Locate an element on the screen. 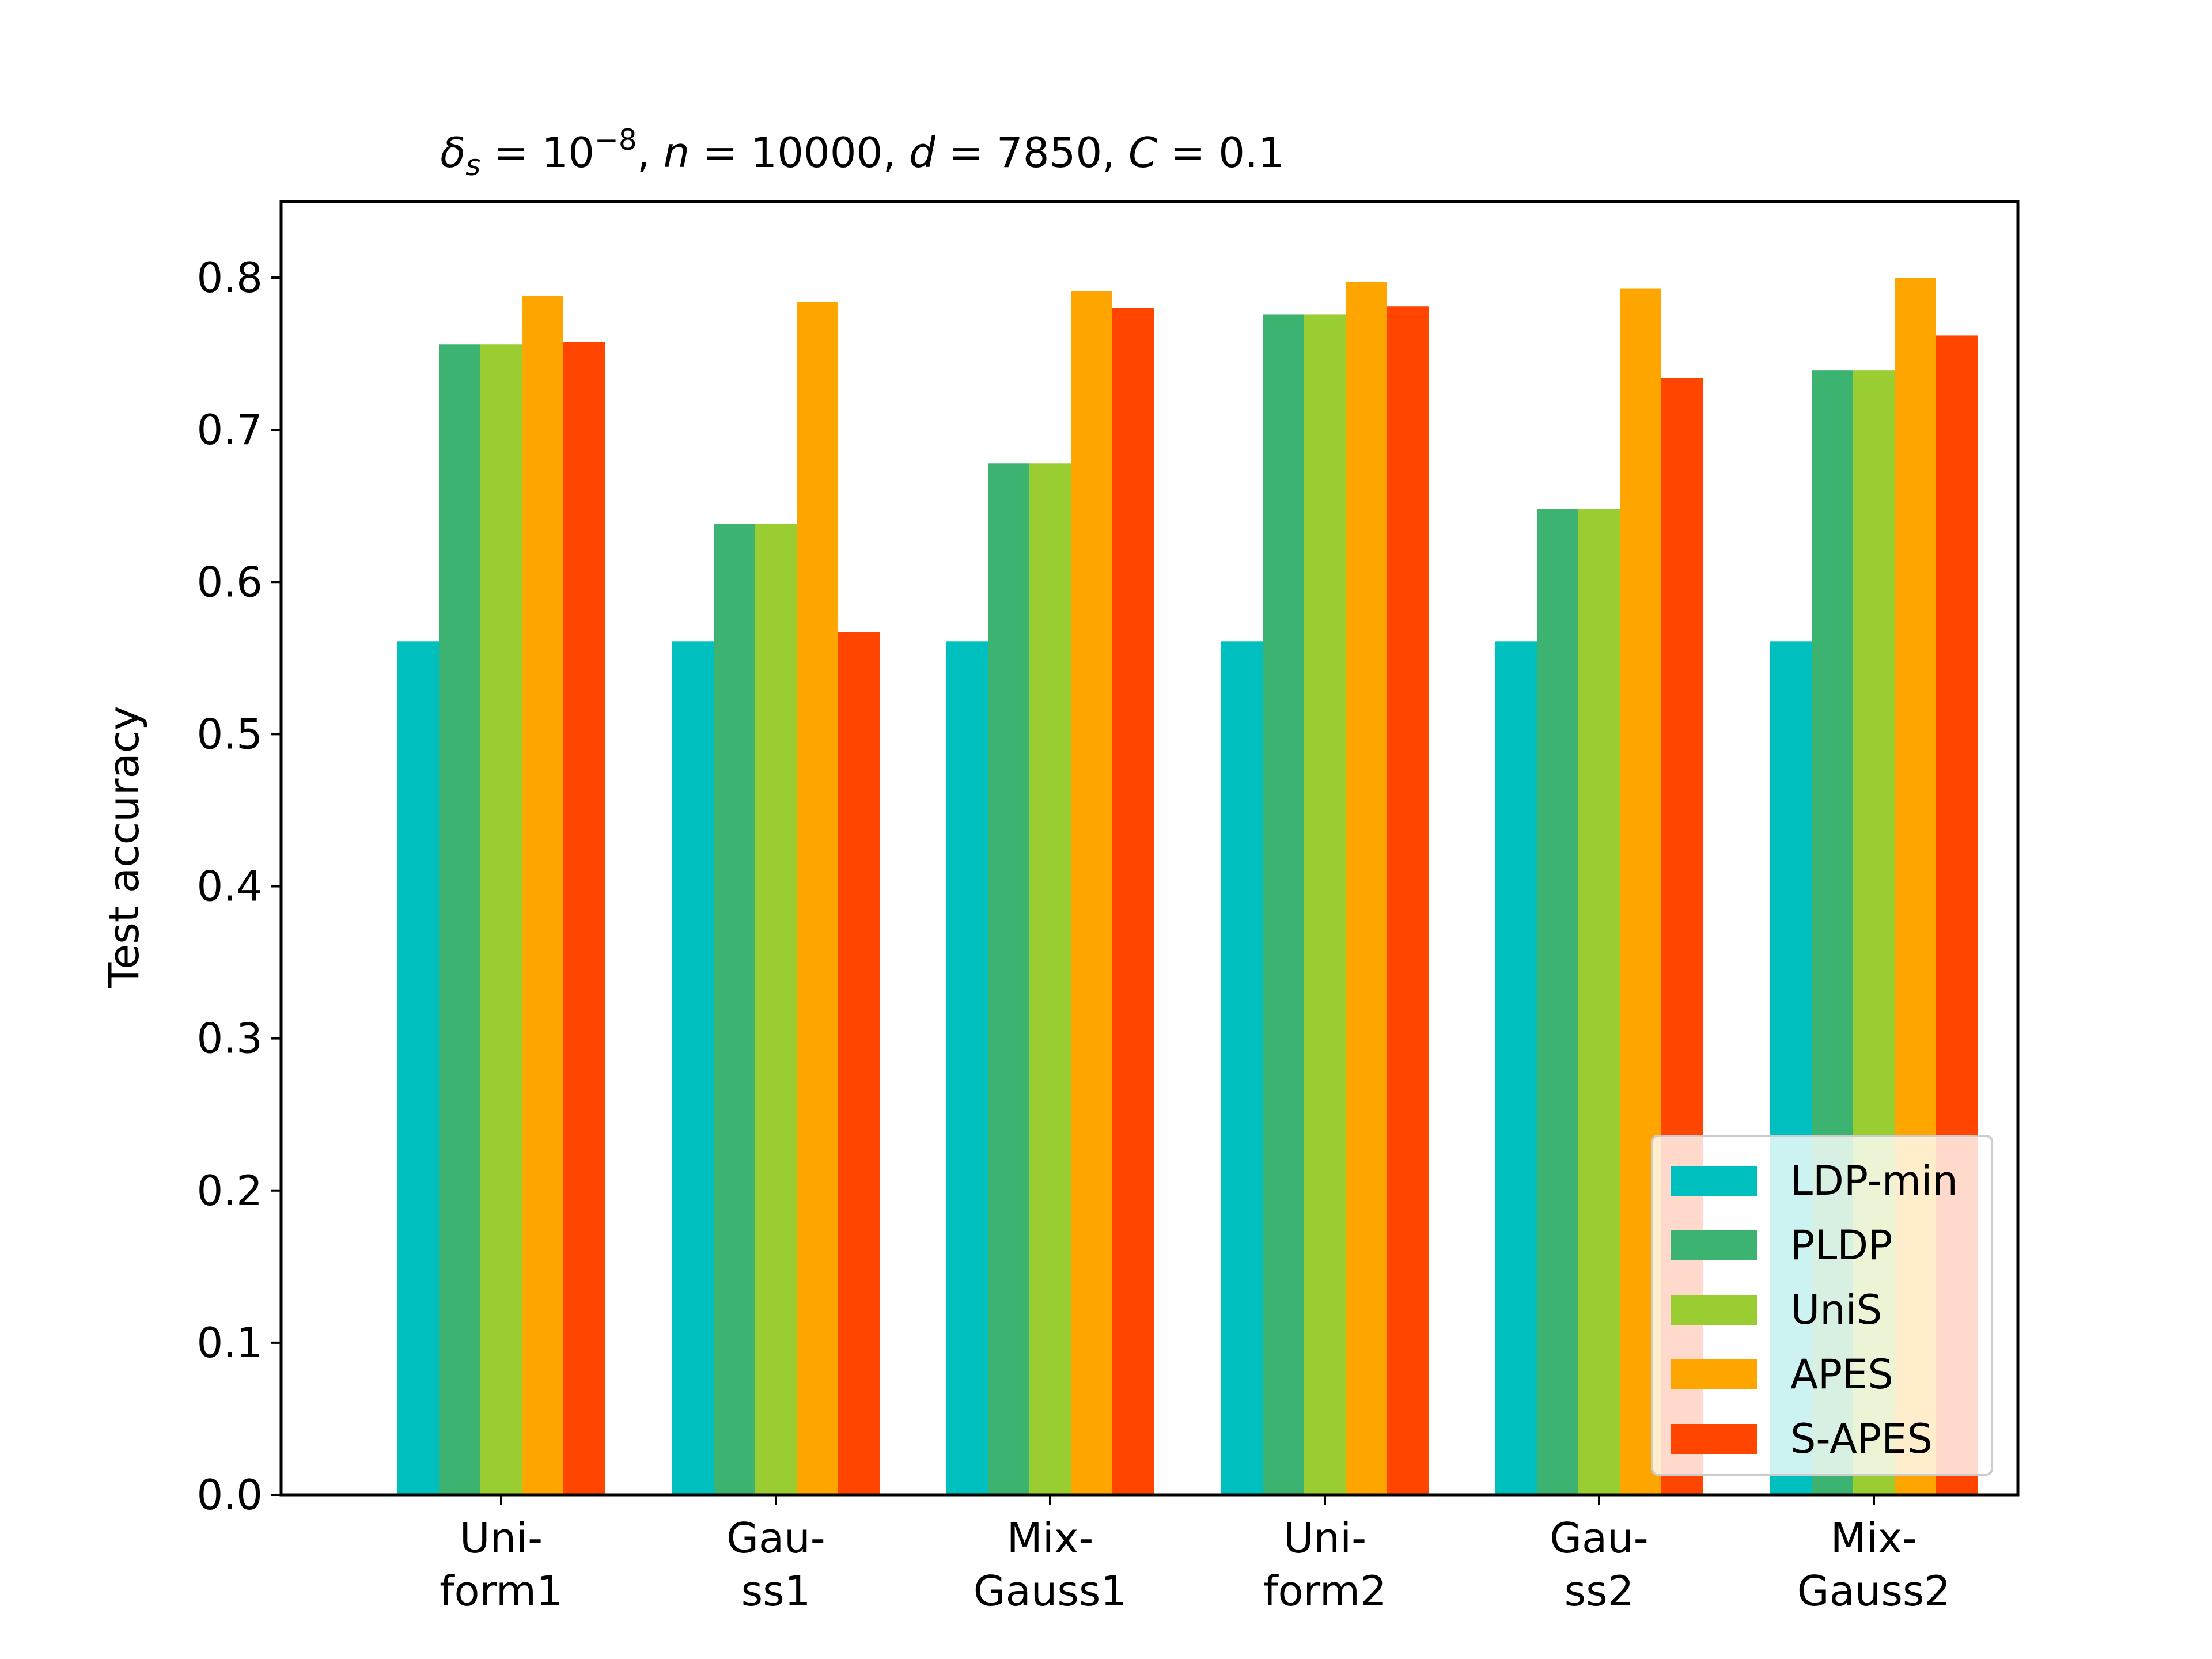  y-tick-label: 0.0 is located at coordinates (229, 1495).